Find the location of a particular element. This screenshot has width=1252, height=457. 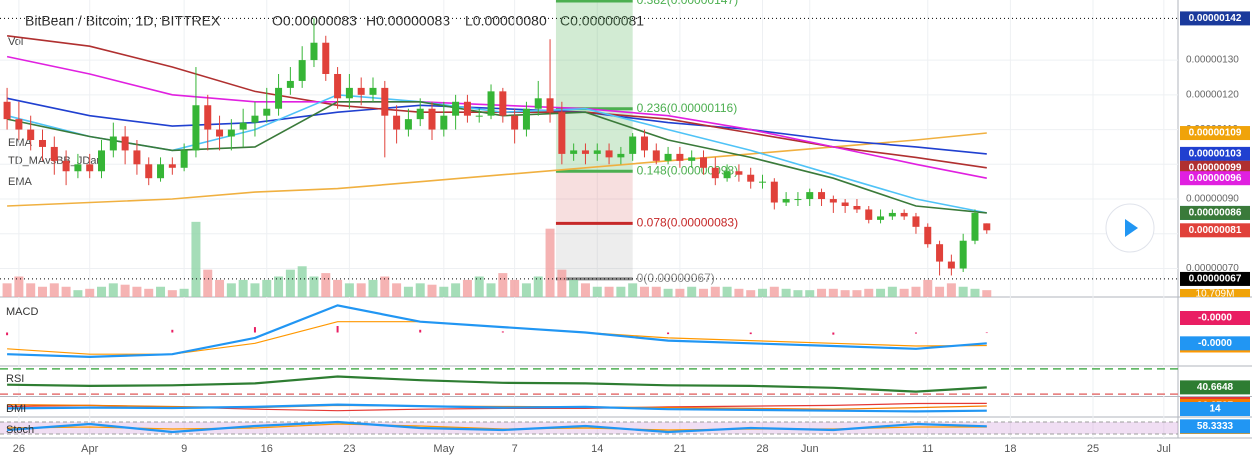

y-tick-label: 0.00000070 is located at coordinates (1212, 268).